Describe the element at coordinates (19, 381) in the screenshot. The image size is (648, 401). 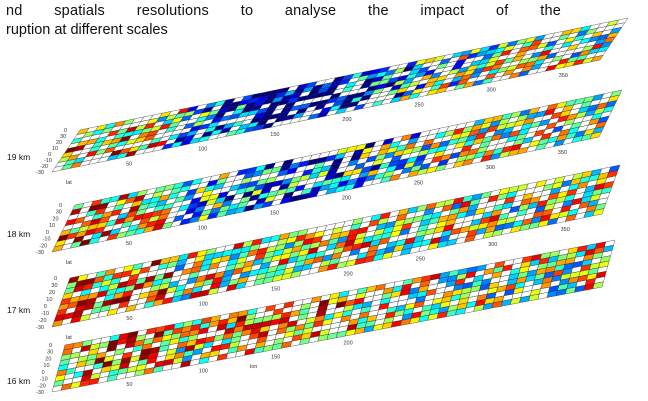
I see `altitude-label-16km: 16 km` at that location.